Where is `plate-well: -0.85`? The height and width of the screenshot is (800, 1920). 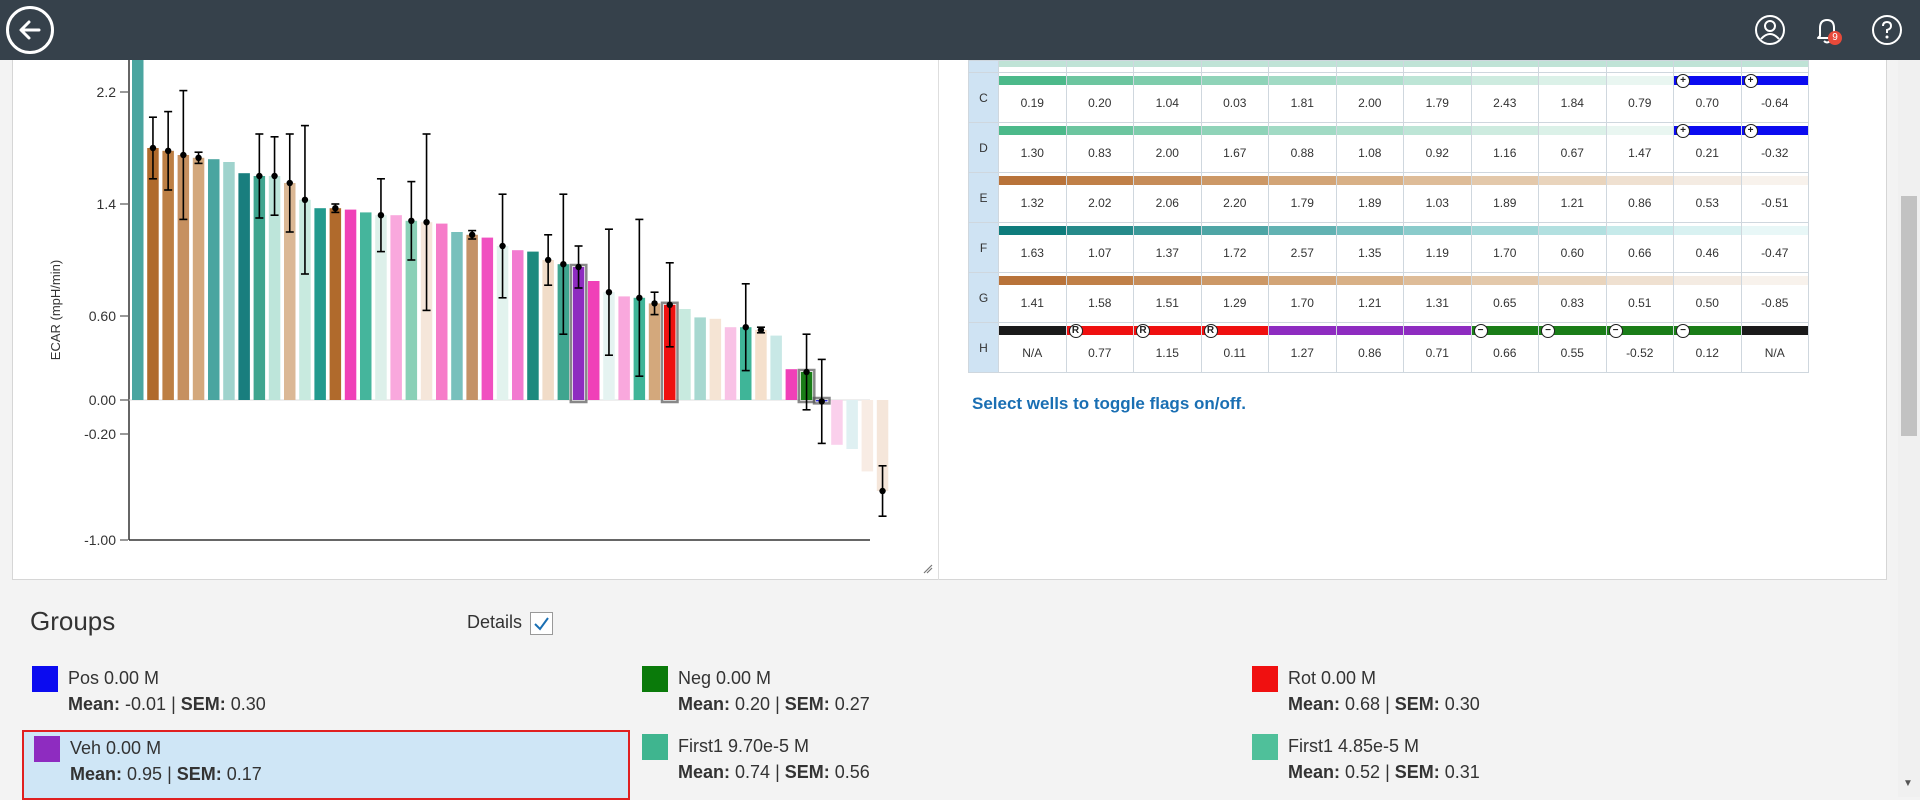
plate-well: -0.85 is located at coordinates (1774, 297).